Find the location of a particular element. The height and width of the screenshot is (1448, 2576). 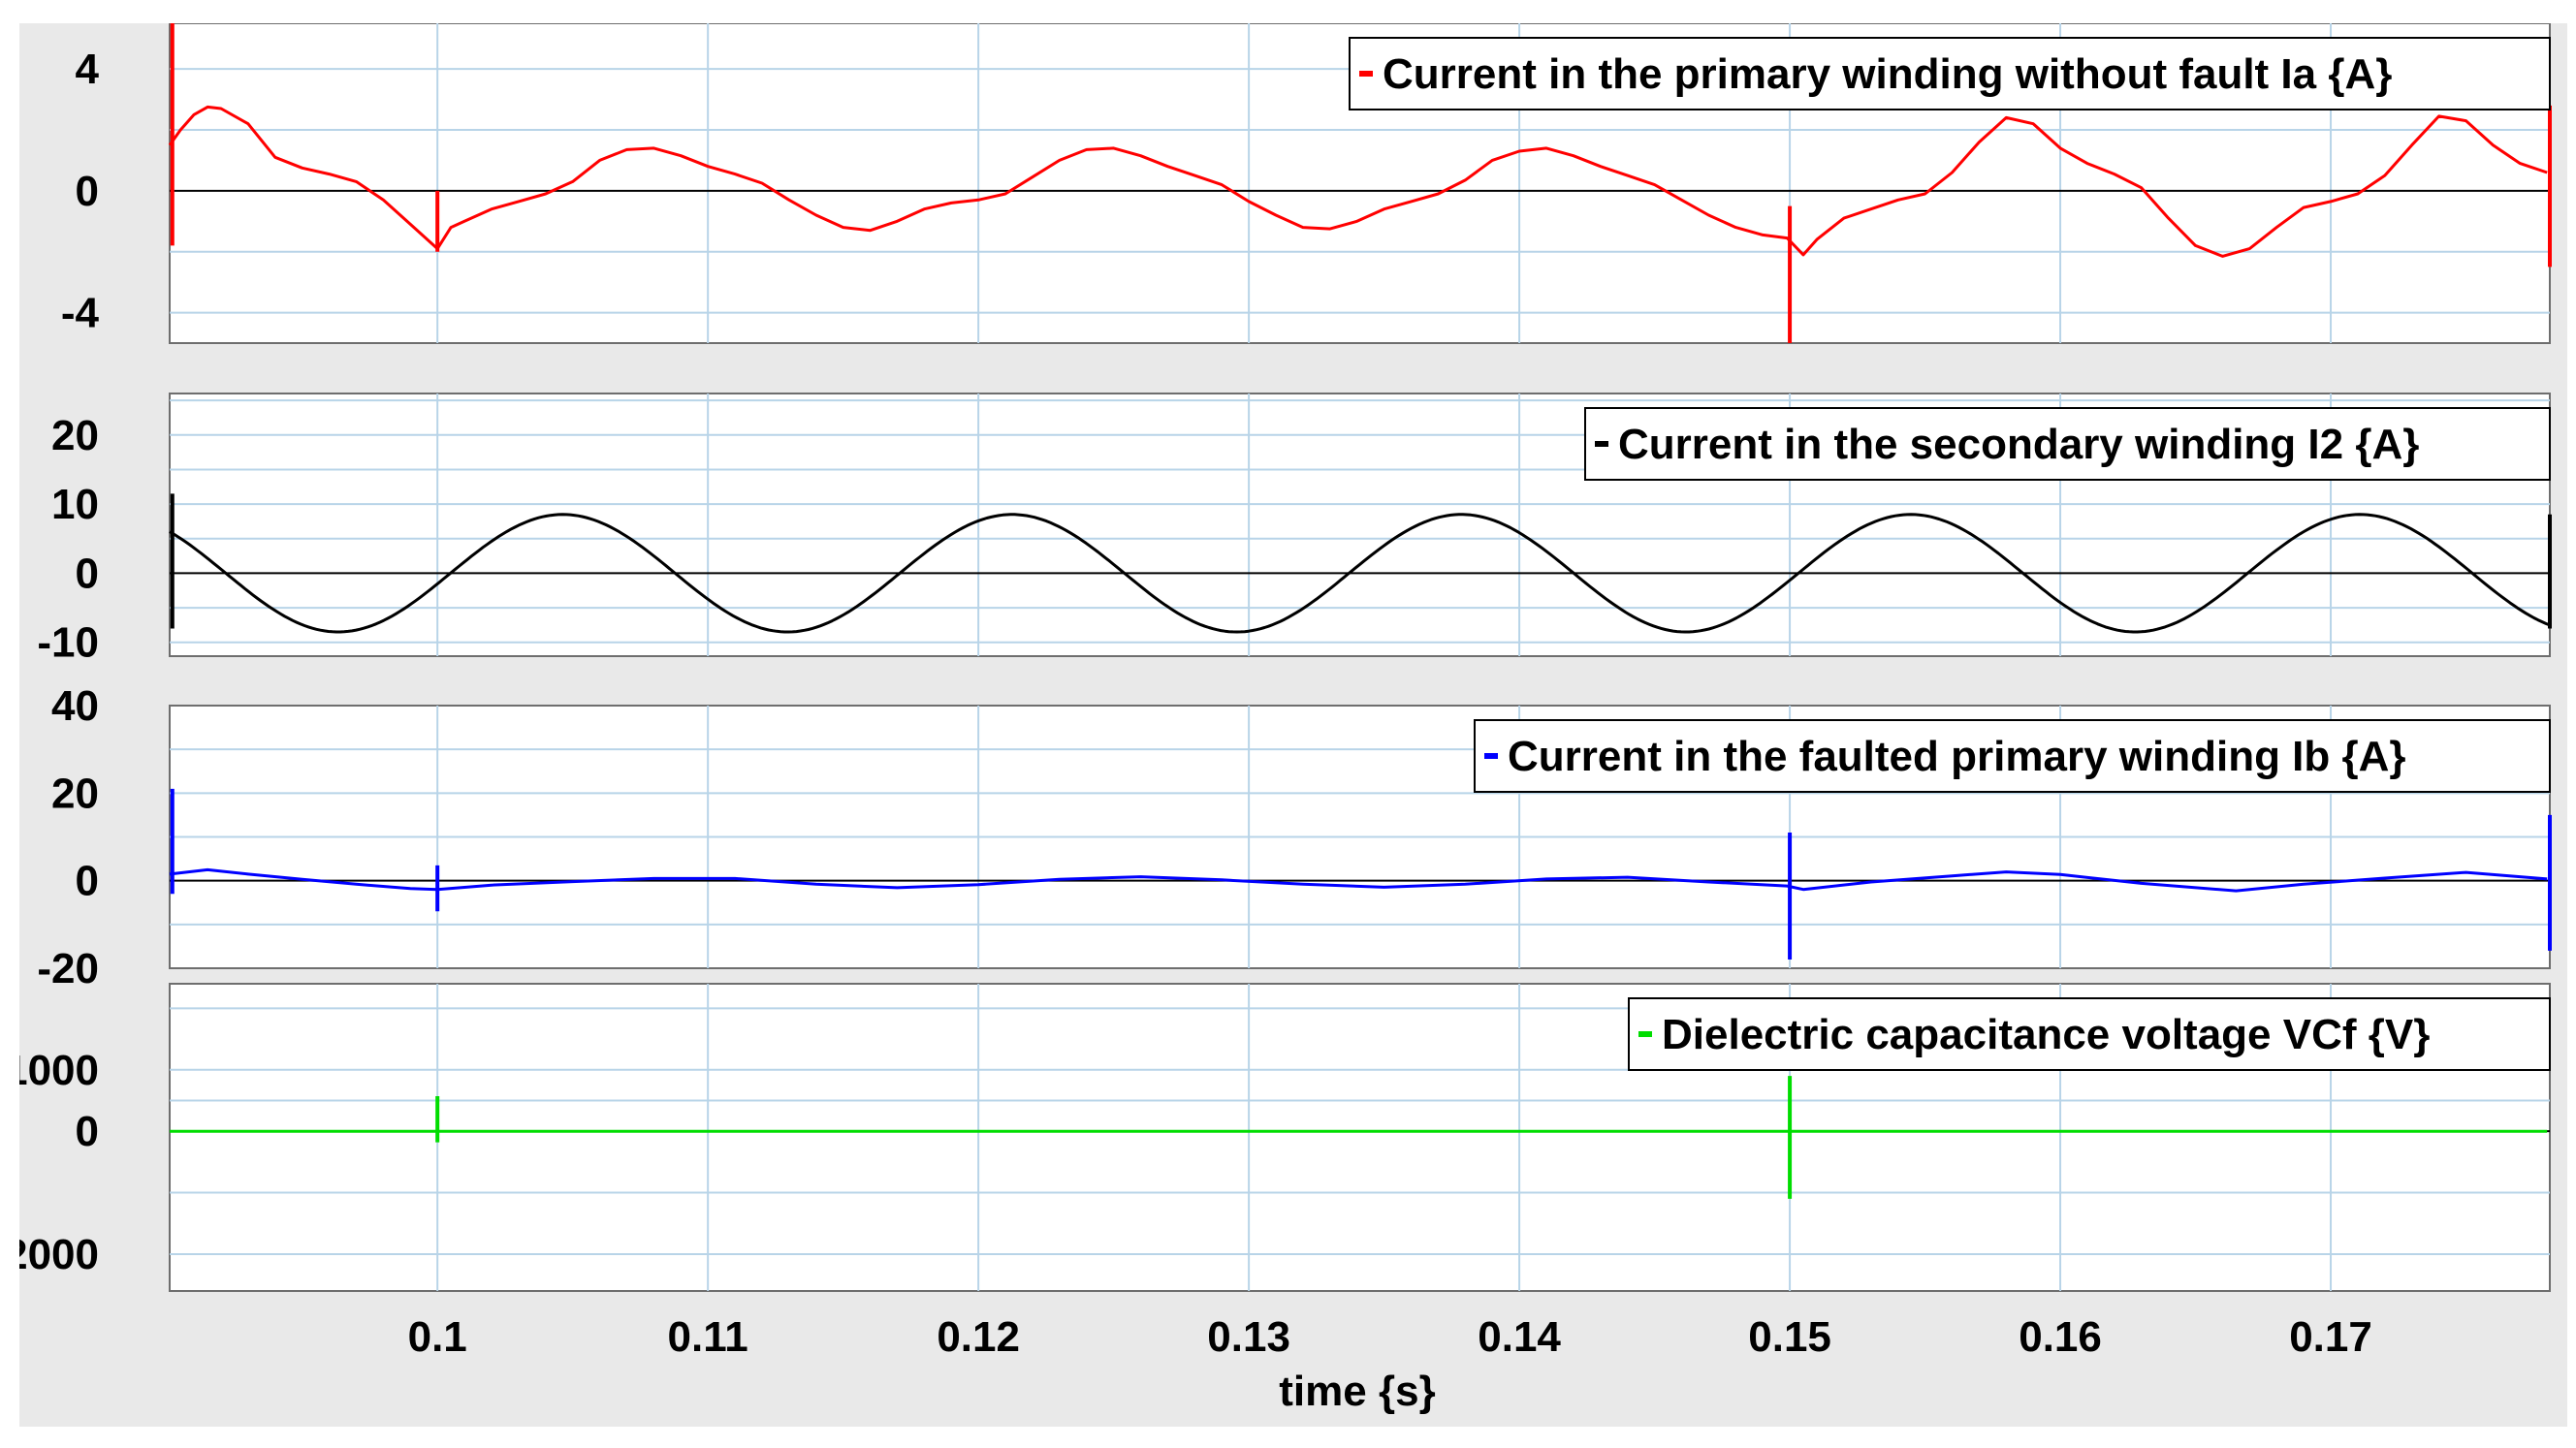

legend-text: Current in the secondary winding I2 {A} is located at coordinates (2019, 444).